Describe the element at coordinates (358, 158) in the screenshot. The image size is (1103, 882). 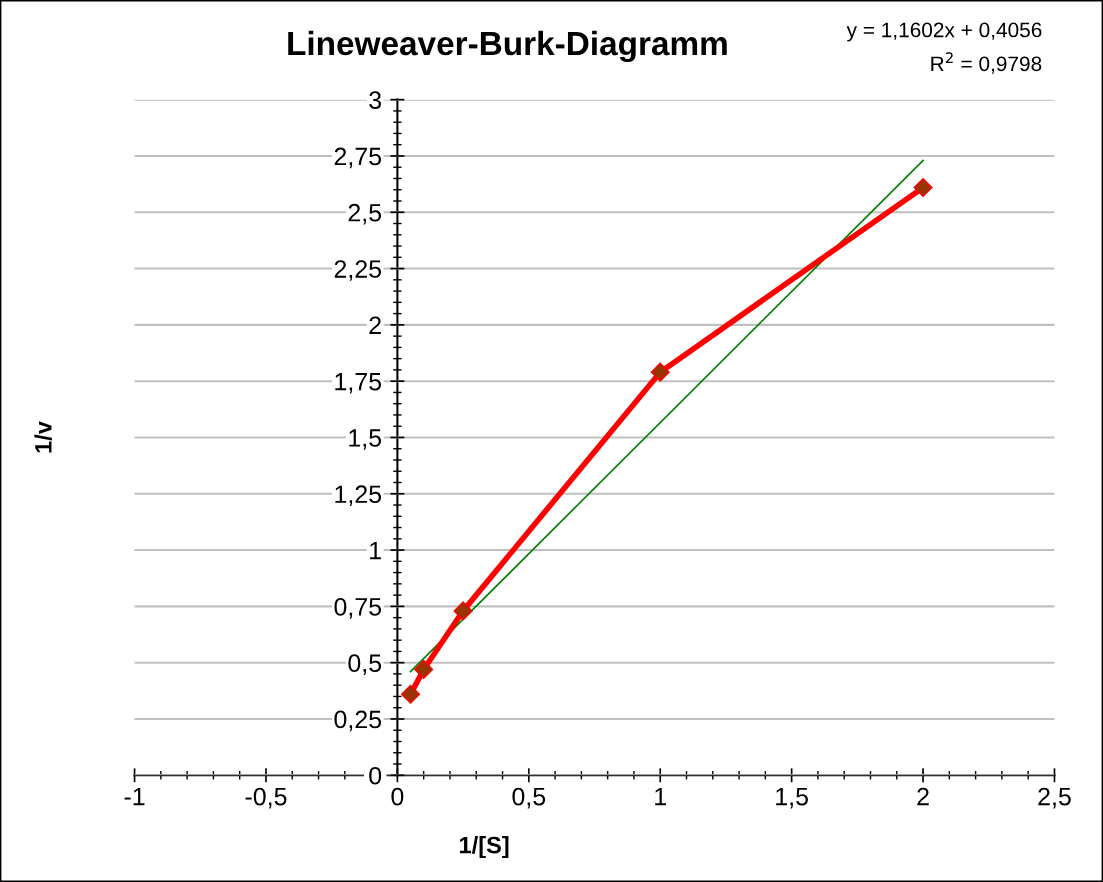
I see `y-tick-label: 2,75` at that location.